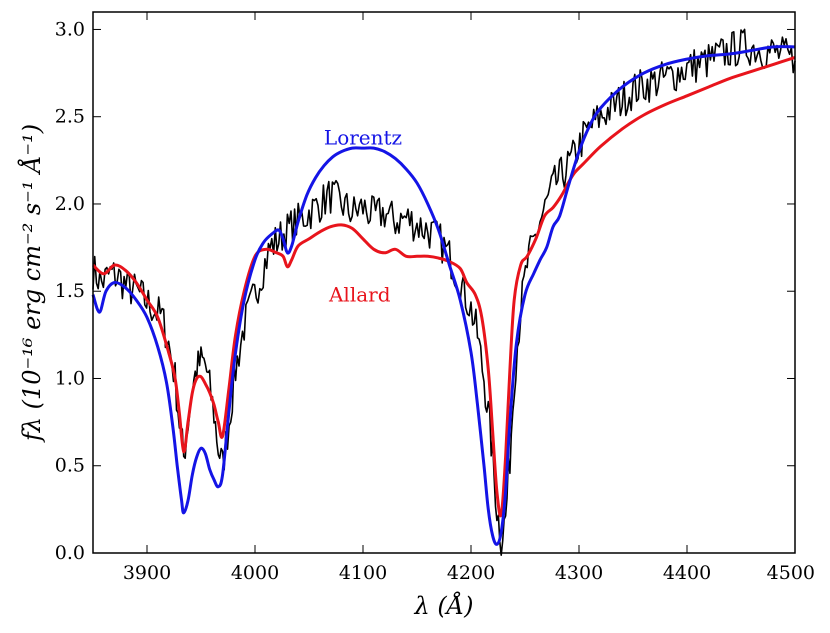 This screenshot has width=830, height=633. What do you see at coordinates (471, 573) in the screenshot?
I see `x-tick-label: 4200` at bounding box center [471, 573].